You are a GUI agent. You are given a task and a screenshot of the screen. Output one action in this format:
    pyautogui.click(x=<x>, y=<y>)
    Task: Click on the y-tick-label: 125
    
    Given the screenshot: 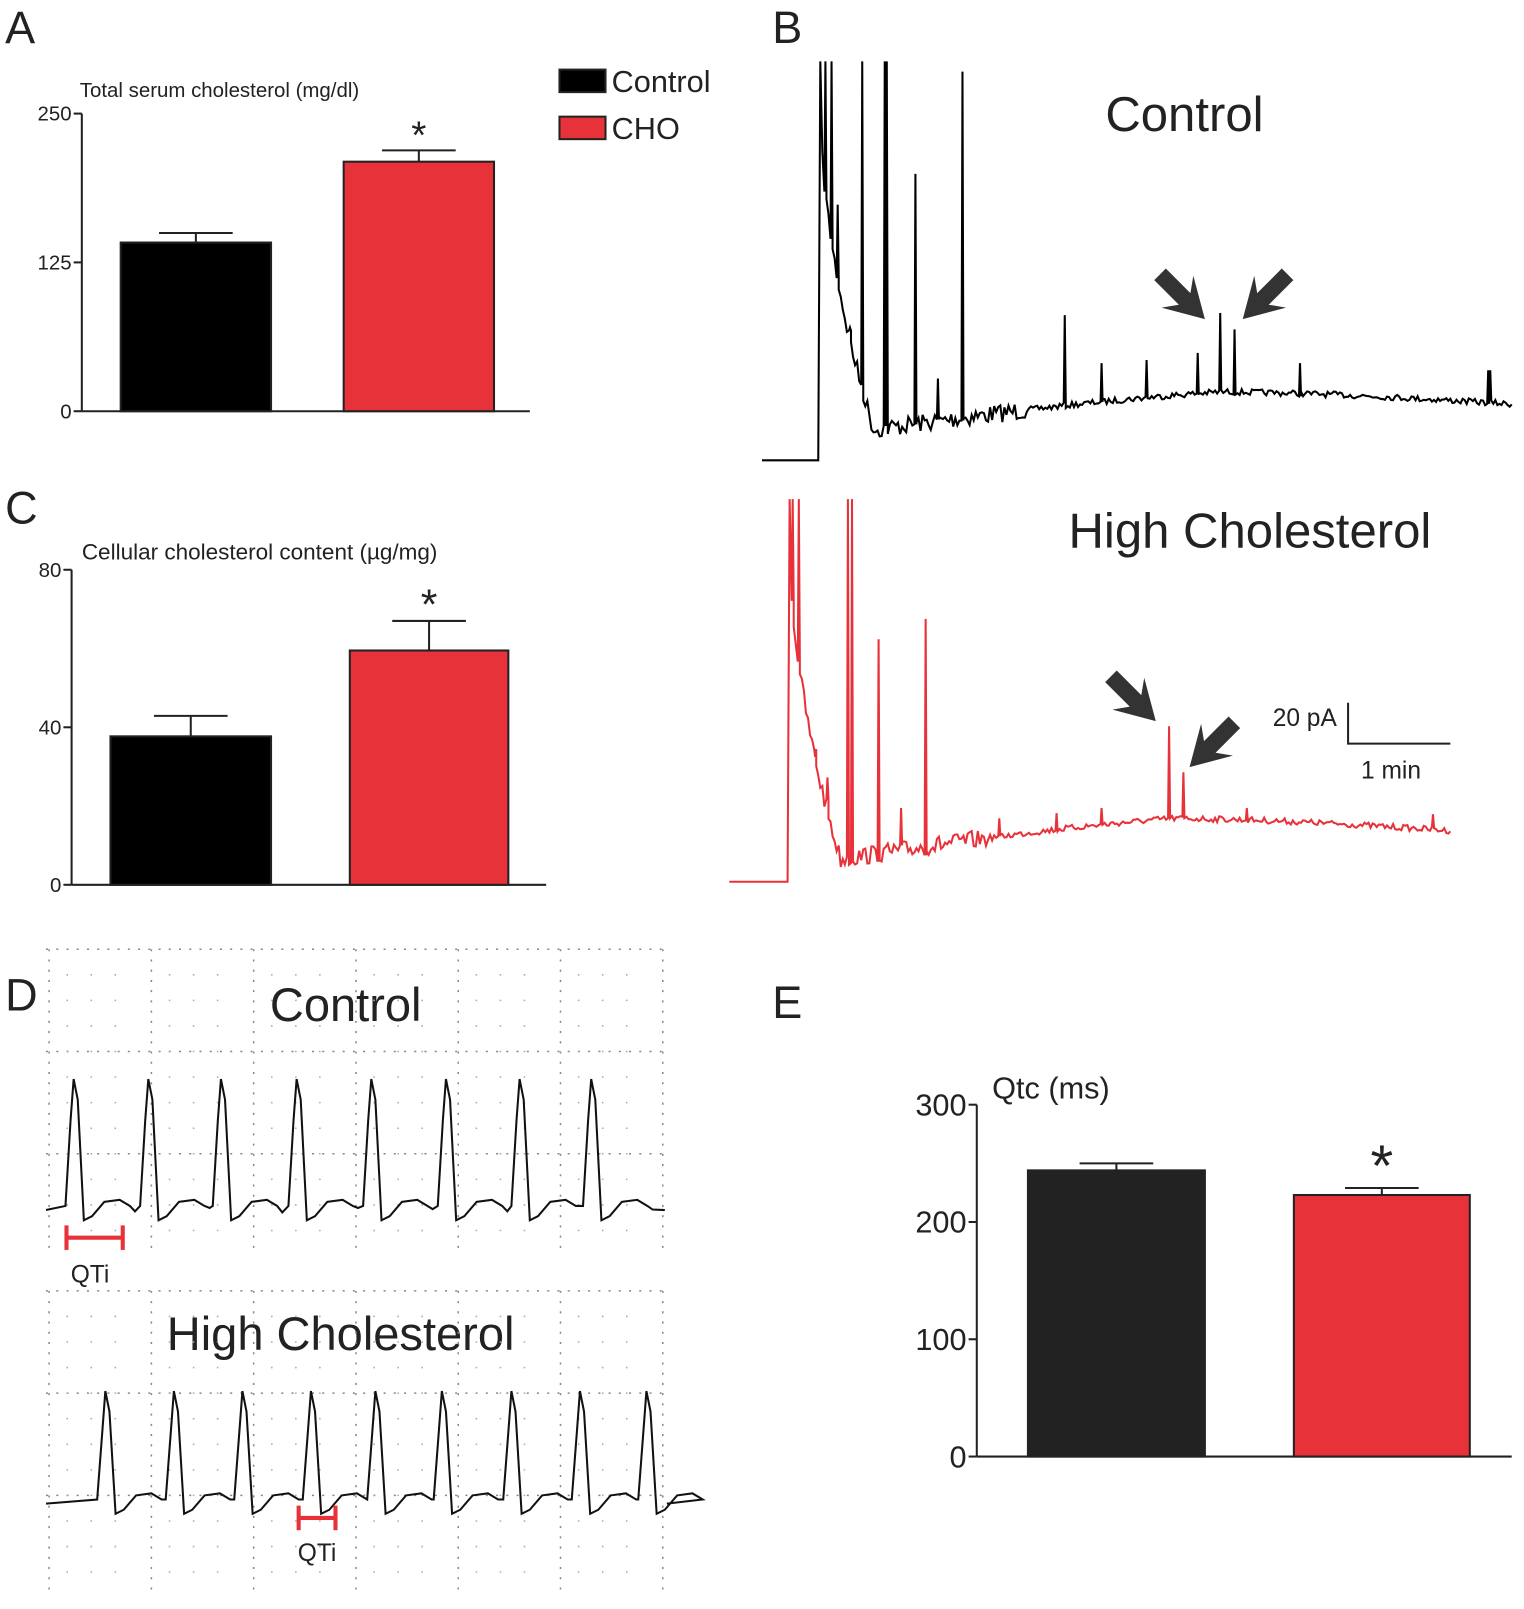 What is the action you would take?
    pyautogui.click(x=54, y=263)
    